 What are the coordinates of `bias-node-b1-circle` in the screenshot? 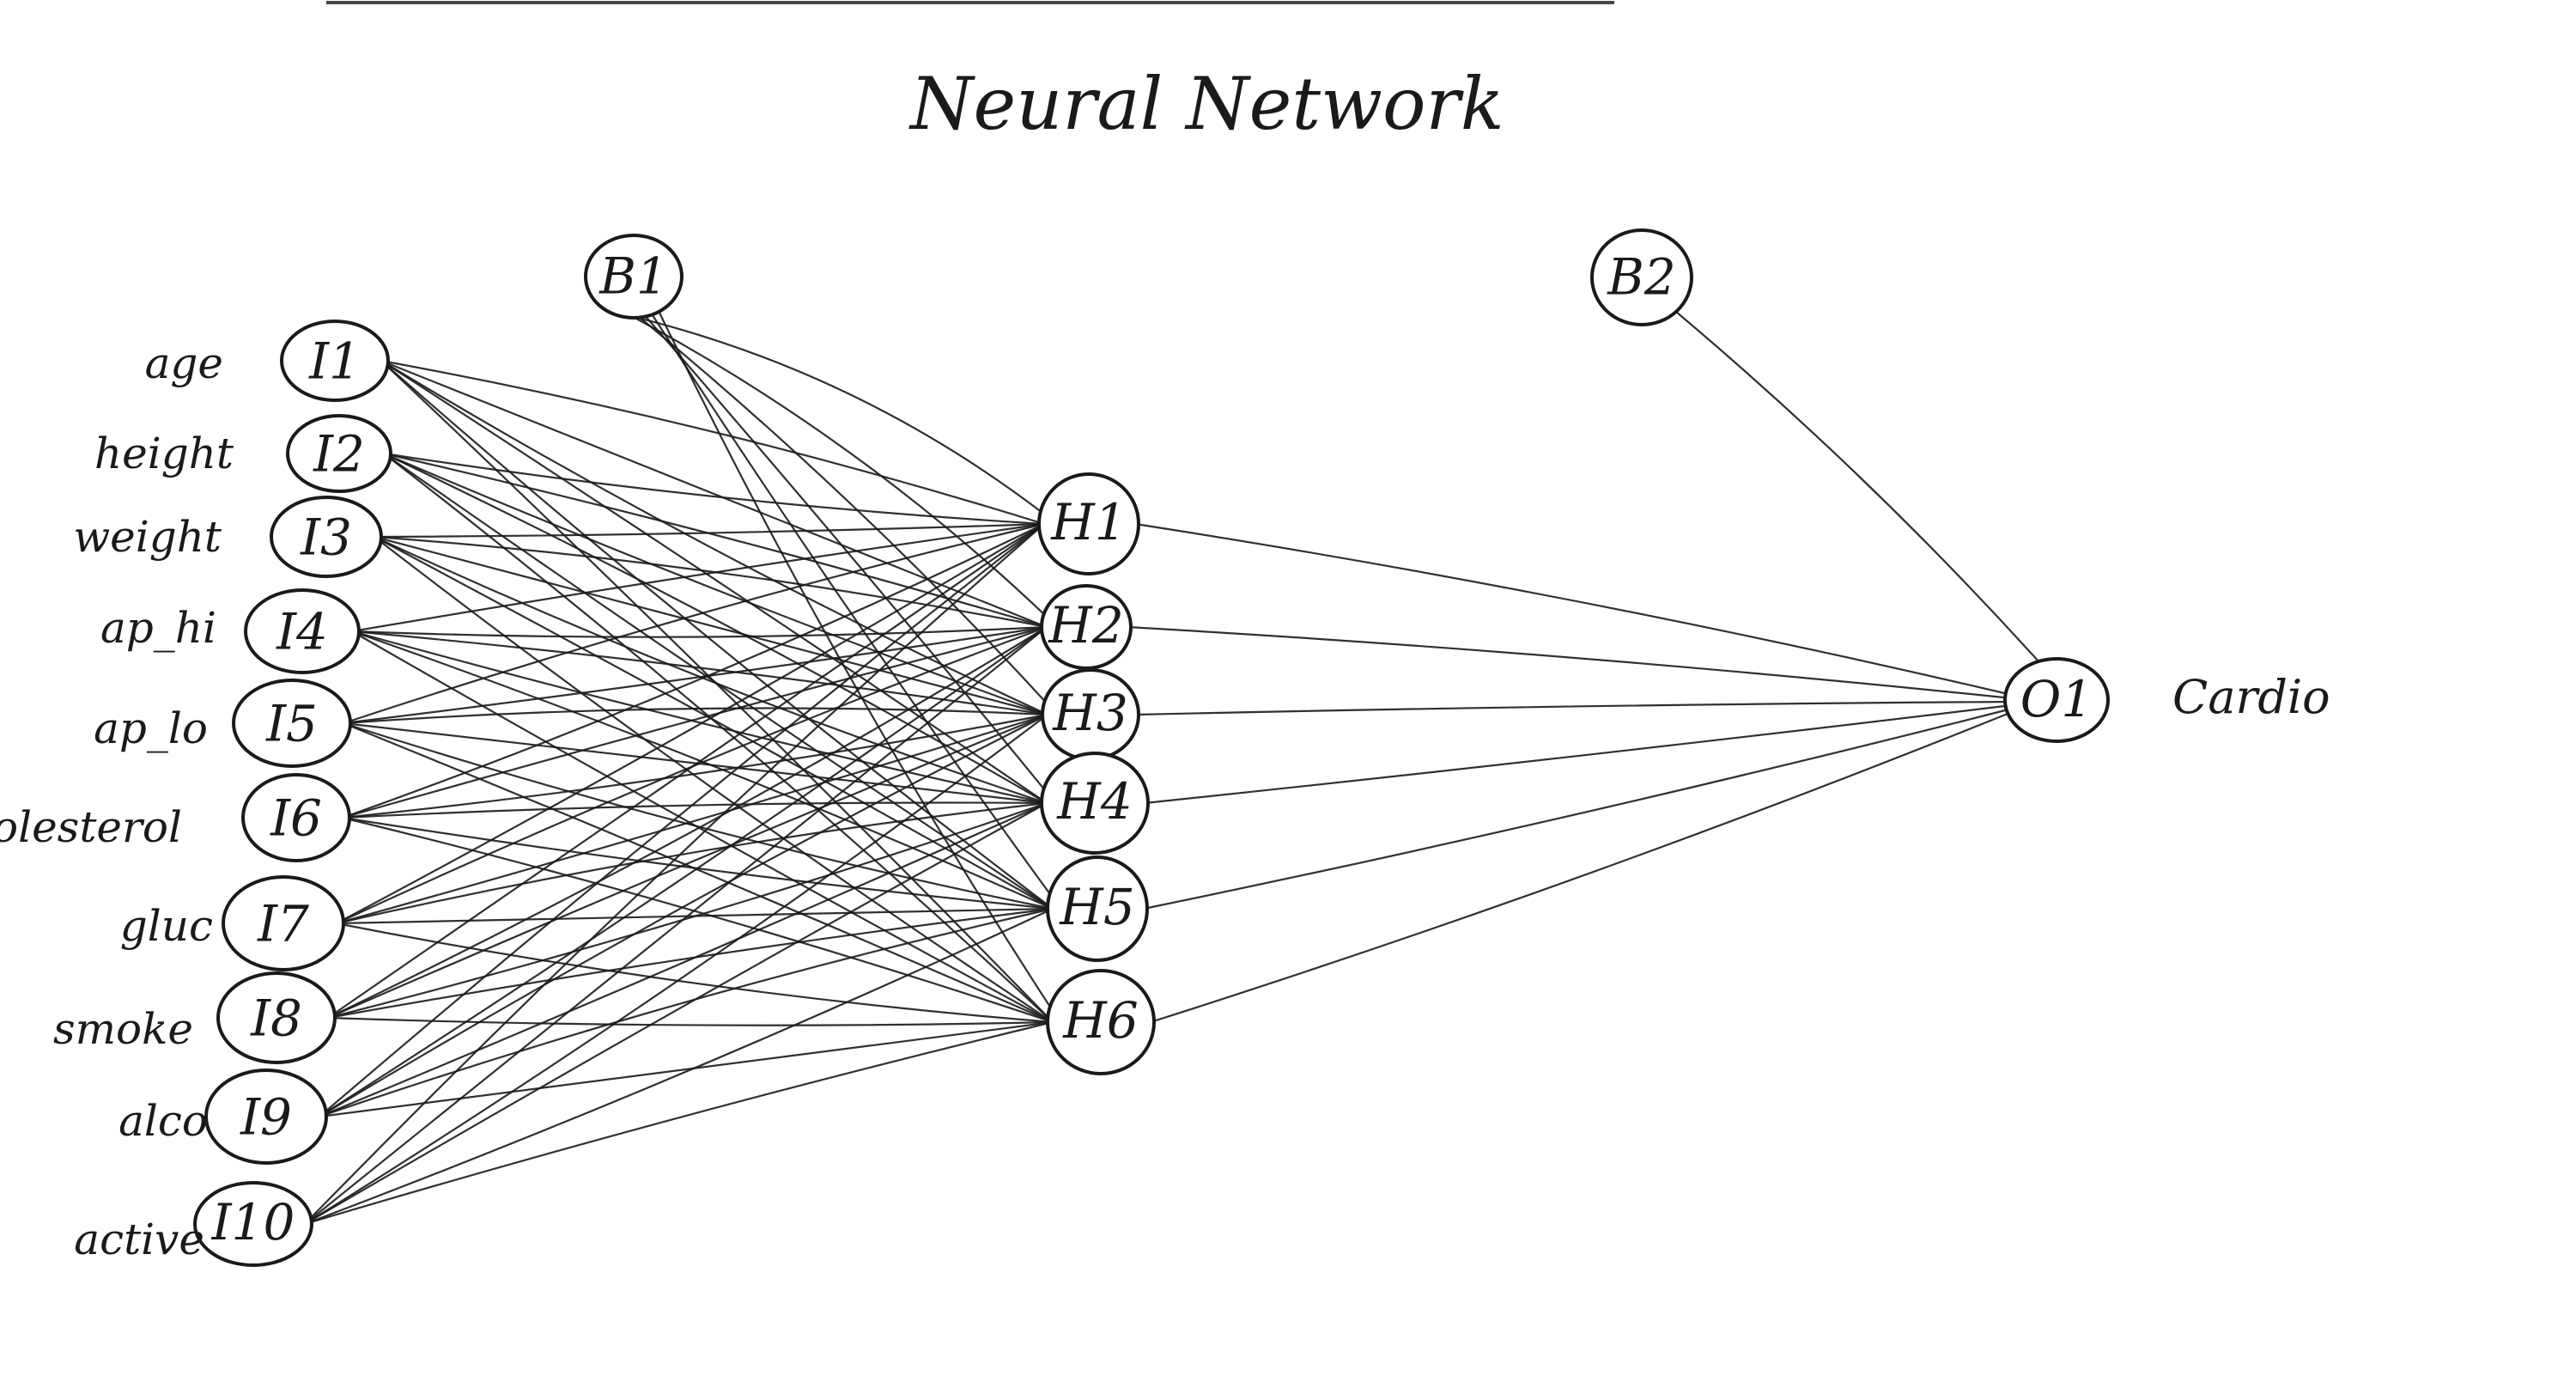 It's located at (633, 277).